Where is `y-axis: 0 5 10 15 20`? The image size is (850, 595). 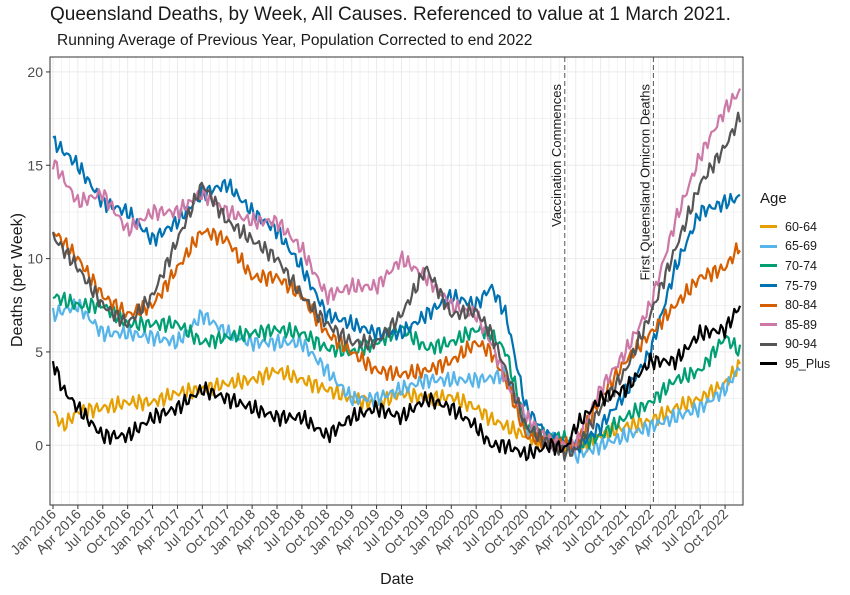
y-axis: 0 5 10 15 20 is located at coordinates (38, 258).